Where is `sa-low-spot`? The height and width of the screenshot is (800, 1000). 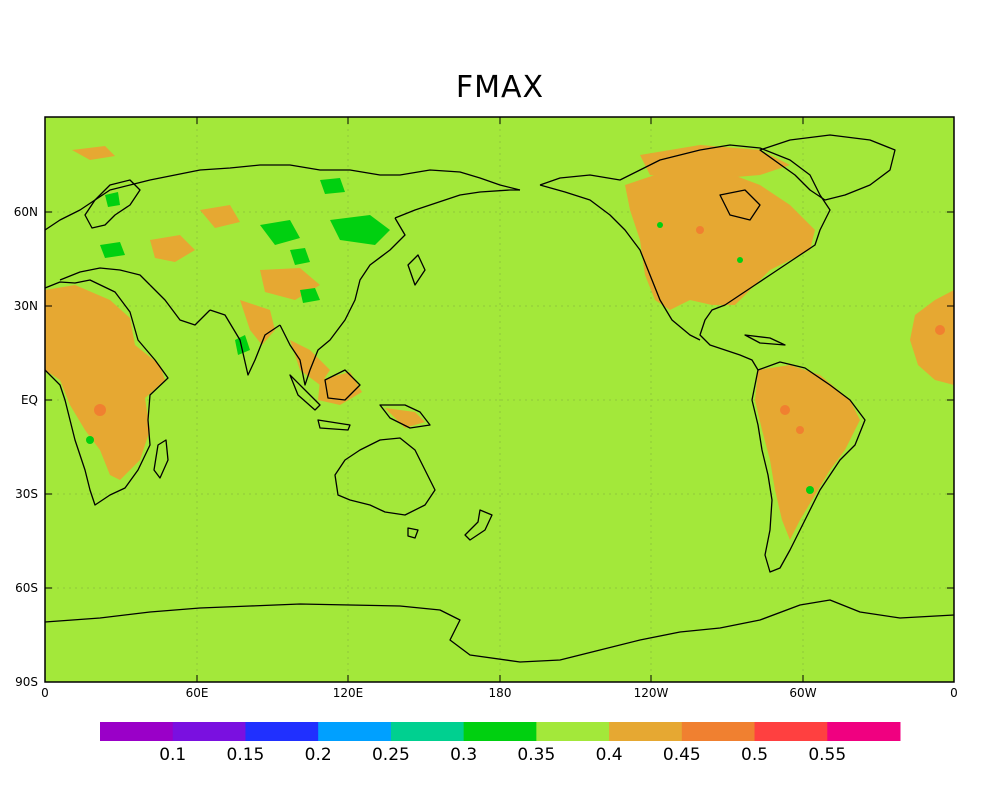
sa-low-spot is located at coordinates (810, 490).